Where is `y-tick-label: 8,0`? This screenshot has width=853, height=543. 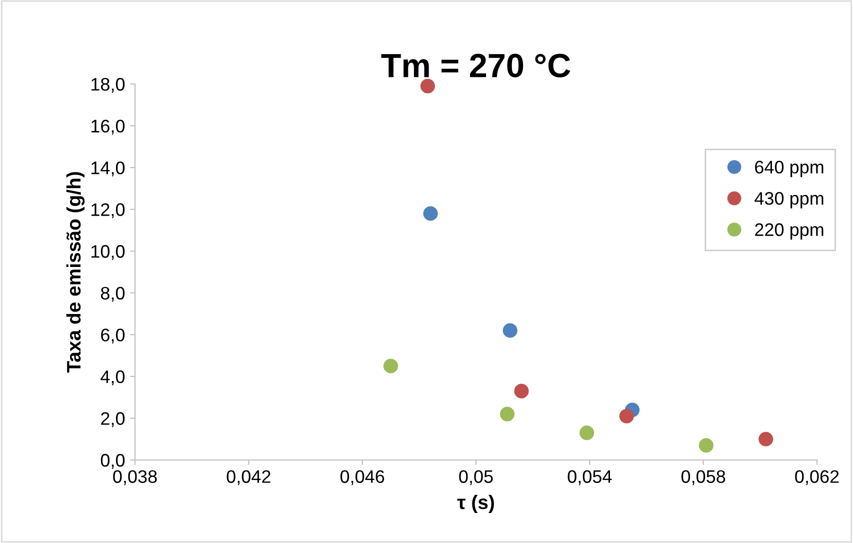 y-tick-label: 8,0 is located at coordinates (112, 294).